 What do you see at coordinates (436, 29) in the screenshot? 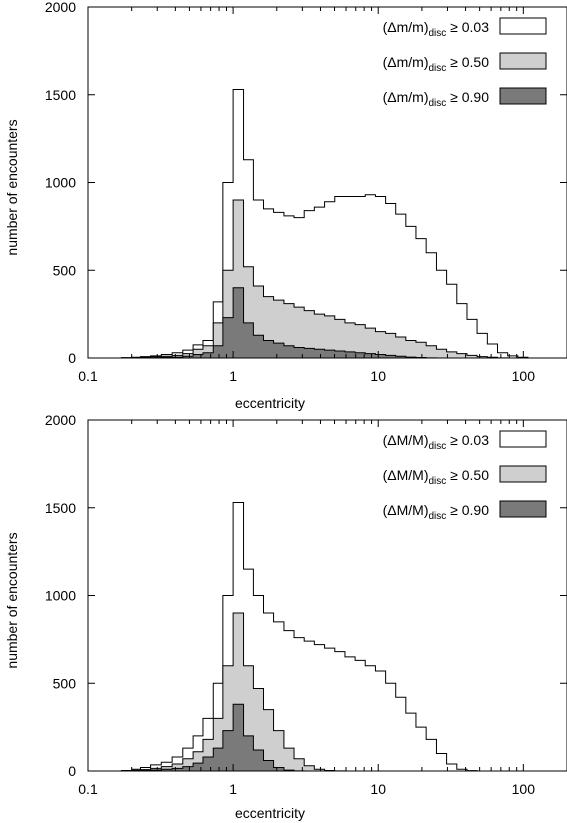
I see `legend-label: (Δm/m)disc ≥ 0.03` at bounding box center [436, 29].